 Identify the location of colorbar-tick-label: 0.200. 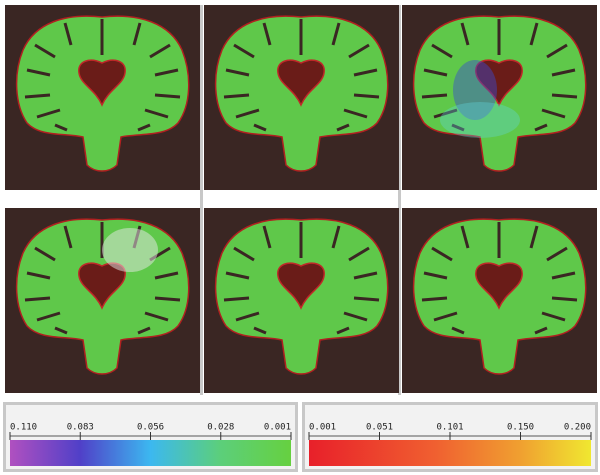
(577, 428).